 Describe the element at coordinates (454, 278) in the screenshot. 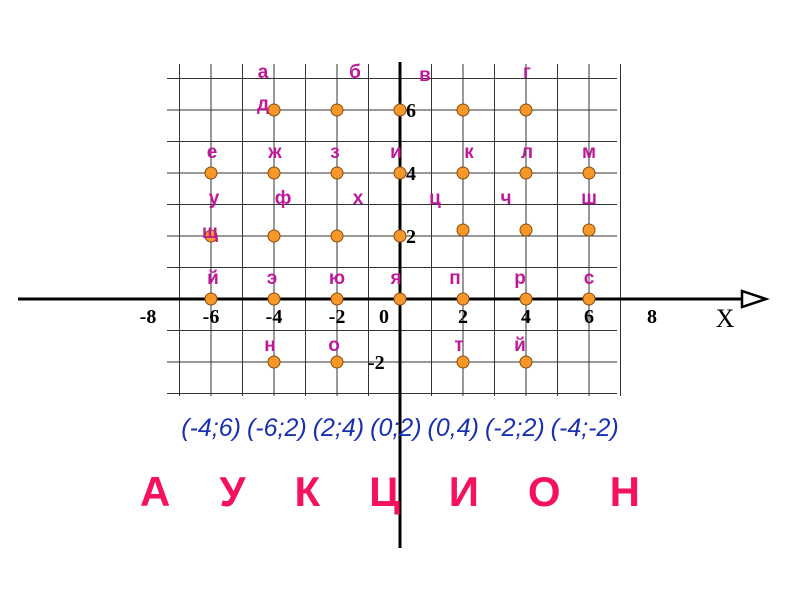

I see `letter-label: п` at that location.